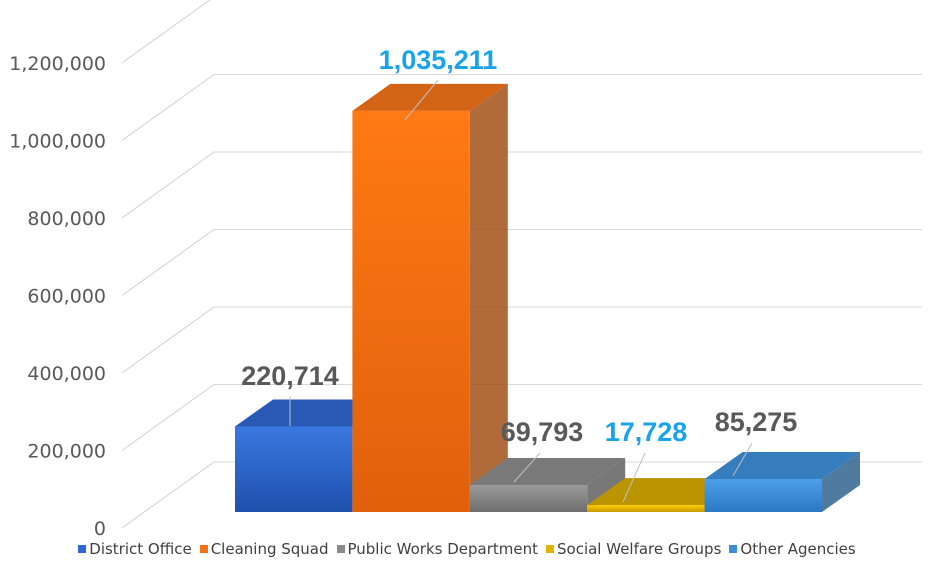 Image resolution: width=934 pixels, height=565 pixels. Describe the element at coordinates (66, 452) in the screenshot. I see `y-tick-label: 200,000` at that location.